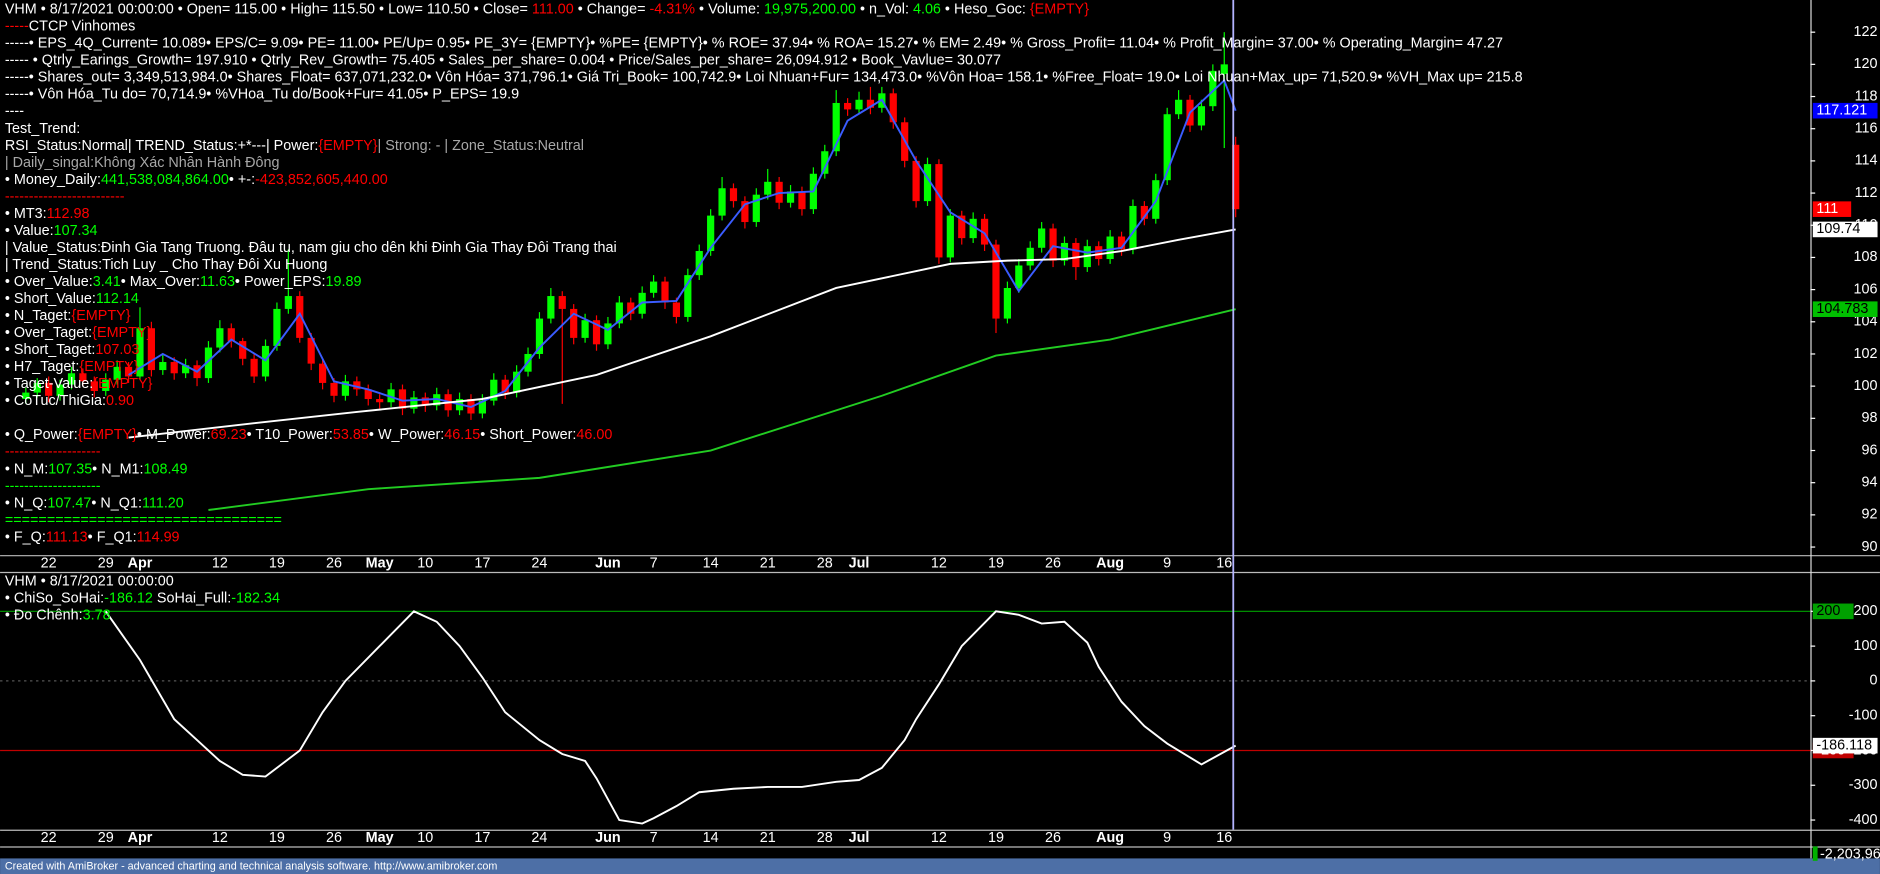  What do you see at coordinates (343, 282) in the screenshot?
I see `info-text: 19.89` at bounding box center [343, 282].